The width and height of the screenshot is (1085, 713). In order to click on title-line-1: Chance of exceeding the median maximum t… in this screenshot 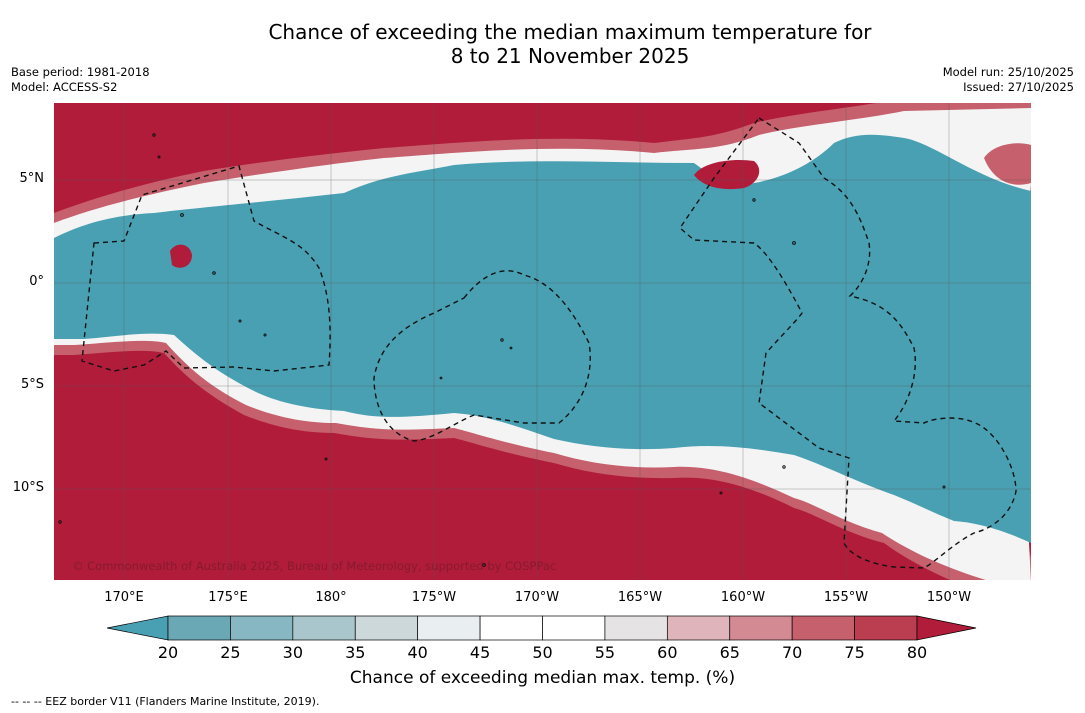, I will do `click(570, 32)`.